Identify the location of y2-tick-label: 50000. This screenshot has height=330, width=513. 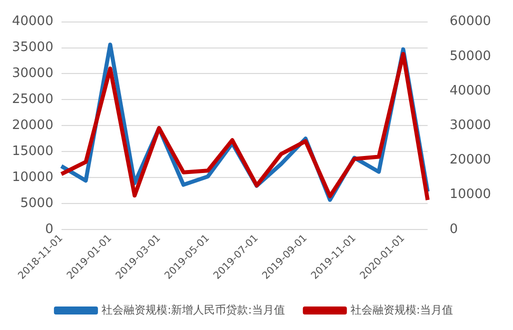
(471, 56).